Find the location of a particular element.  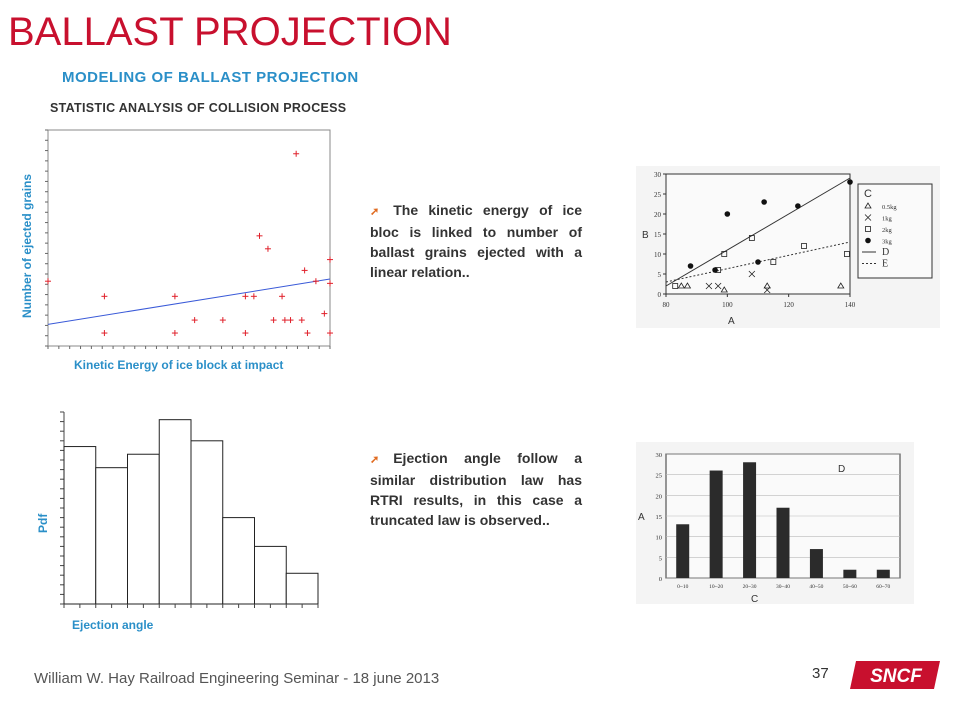

fit-line-E is located at coordinates (758, 262).